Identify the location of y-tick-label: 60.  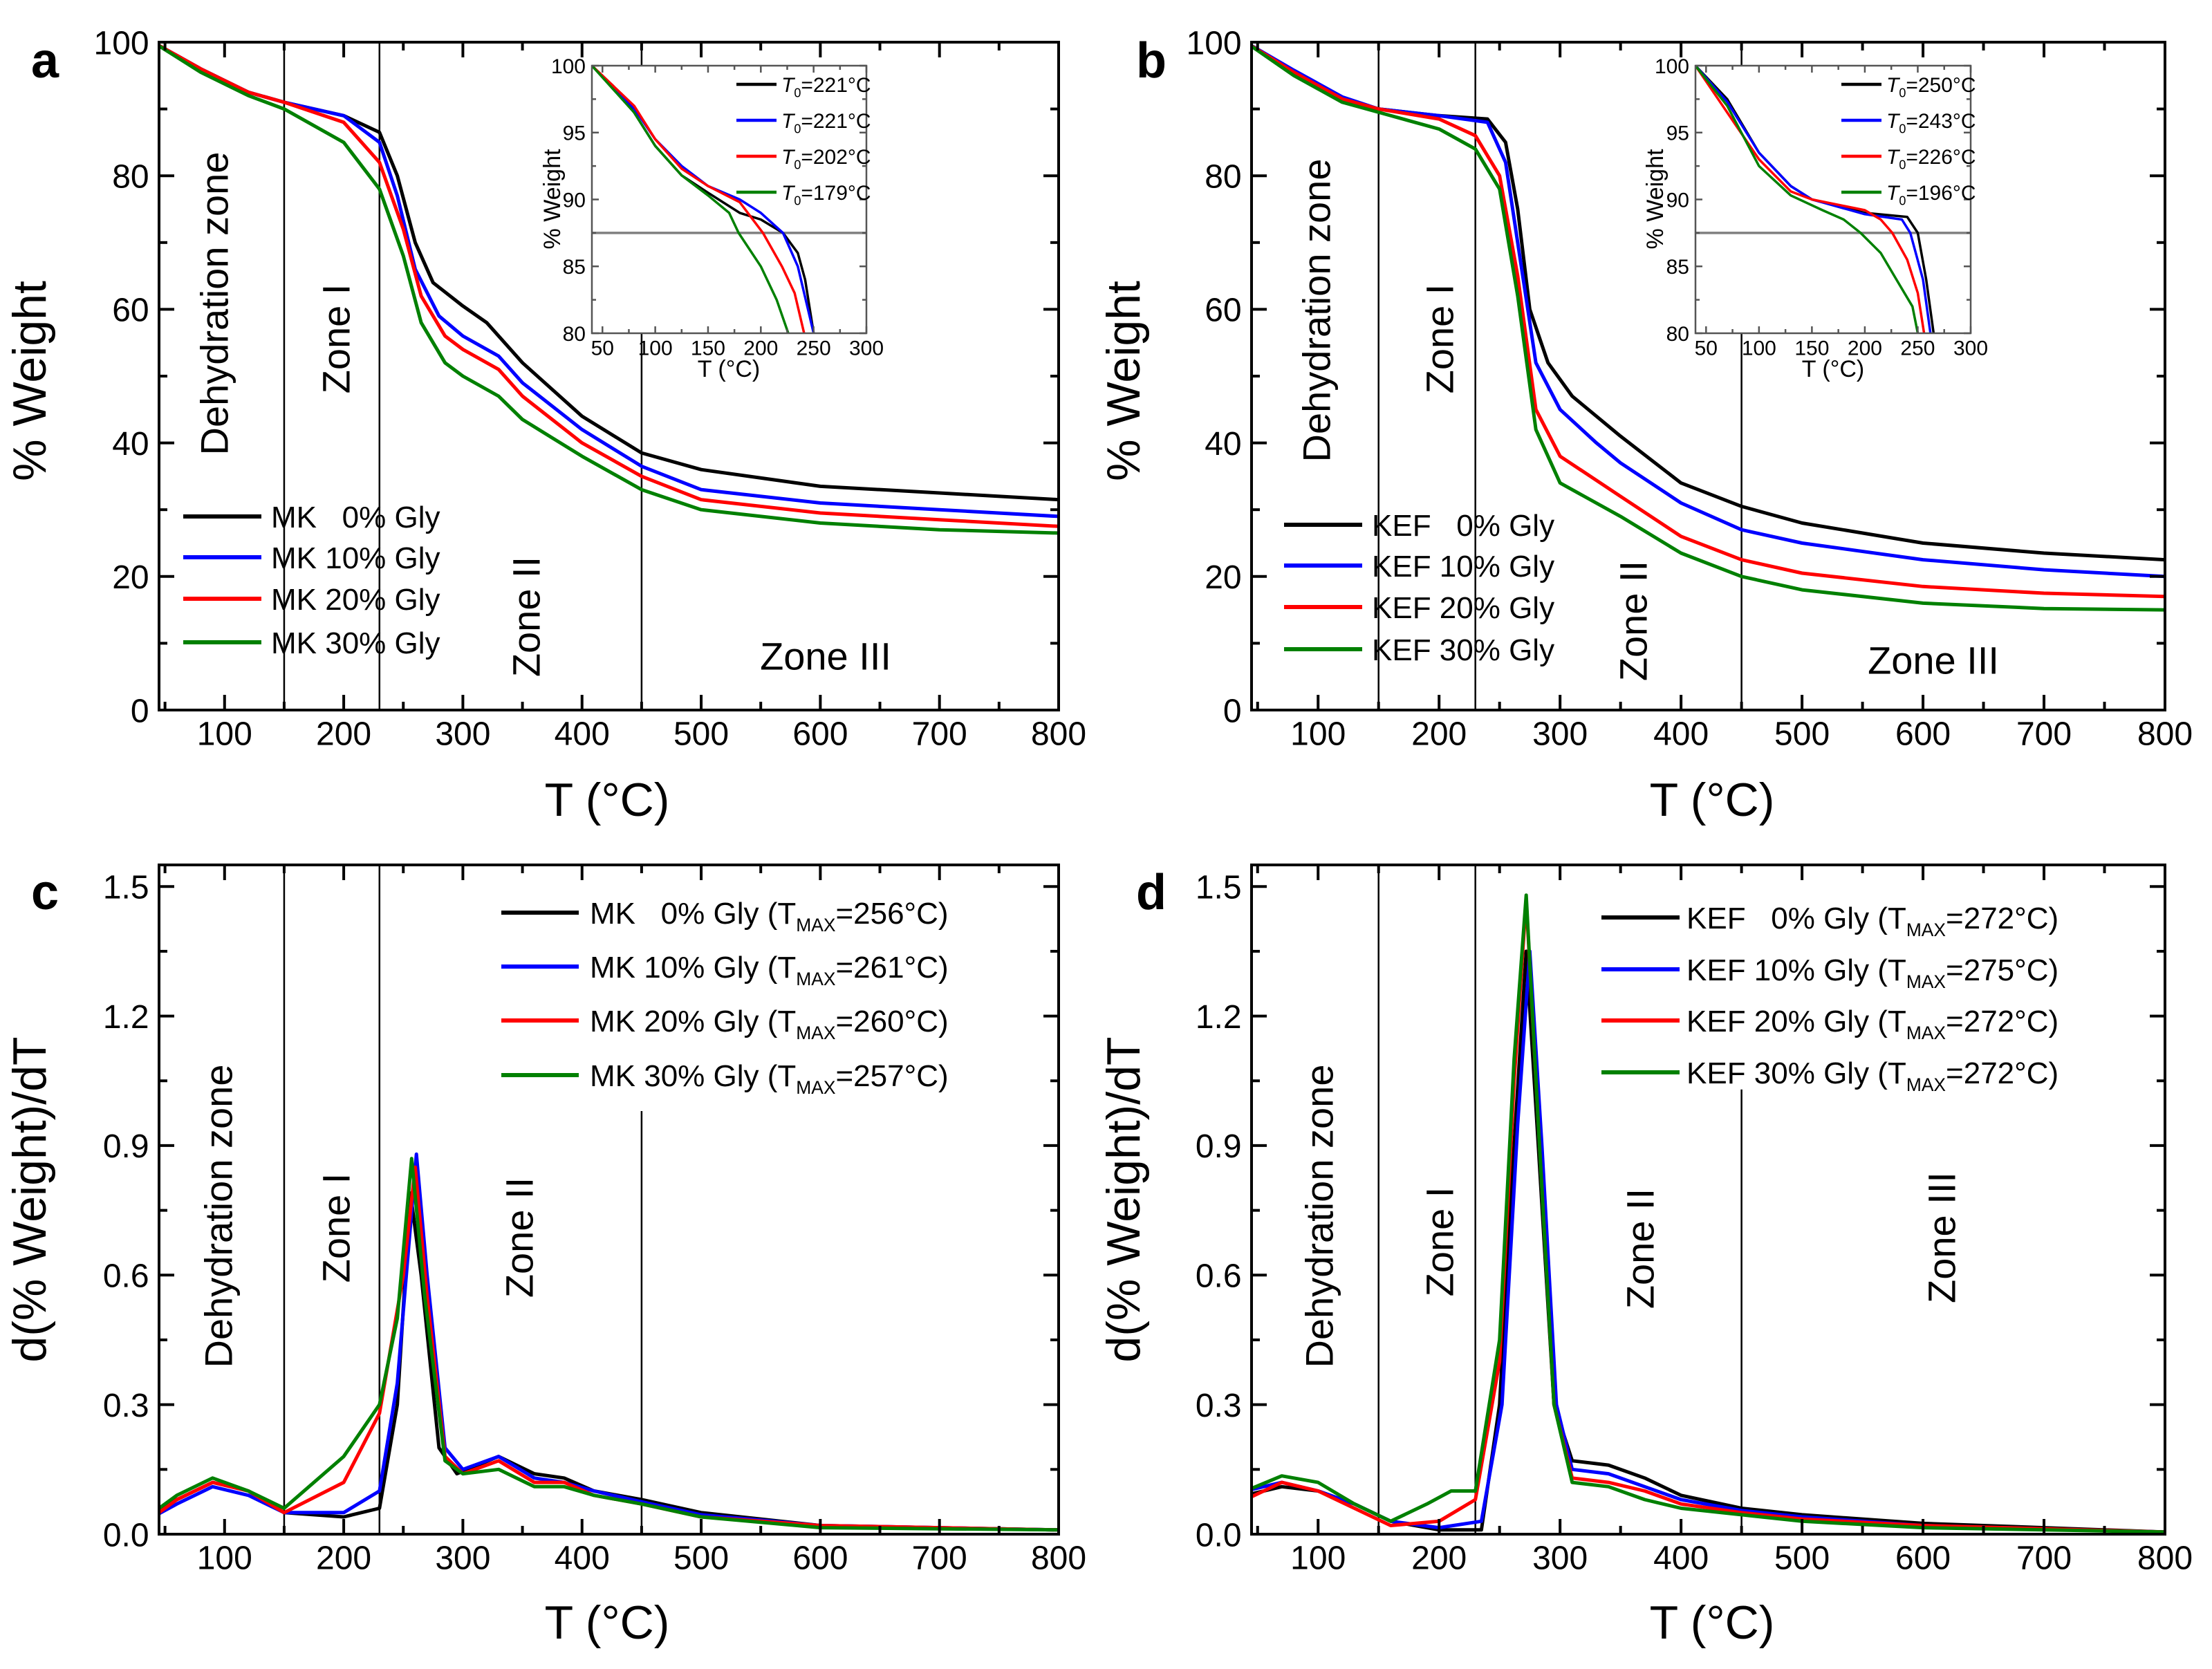
(1223, 310).